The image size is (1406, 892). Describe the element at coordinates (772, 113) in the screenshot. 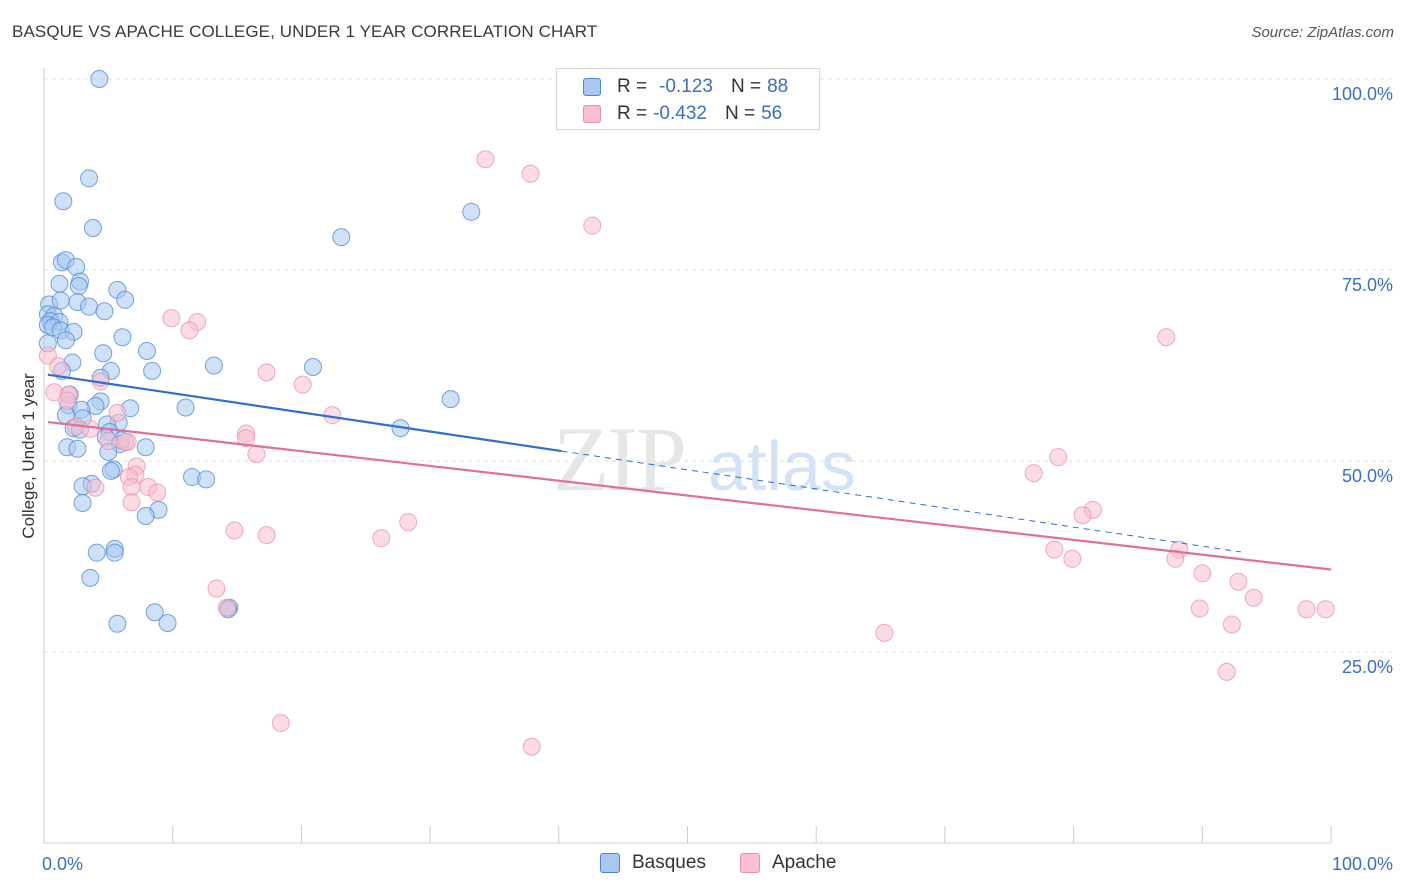

I see `n-value: 56` at that location.